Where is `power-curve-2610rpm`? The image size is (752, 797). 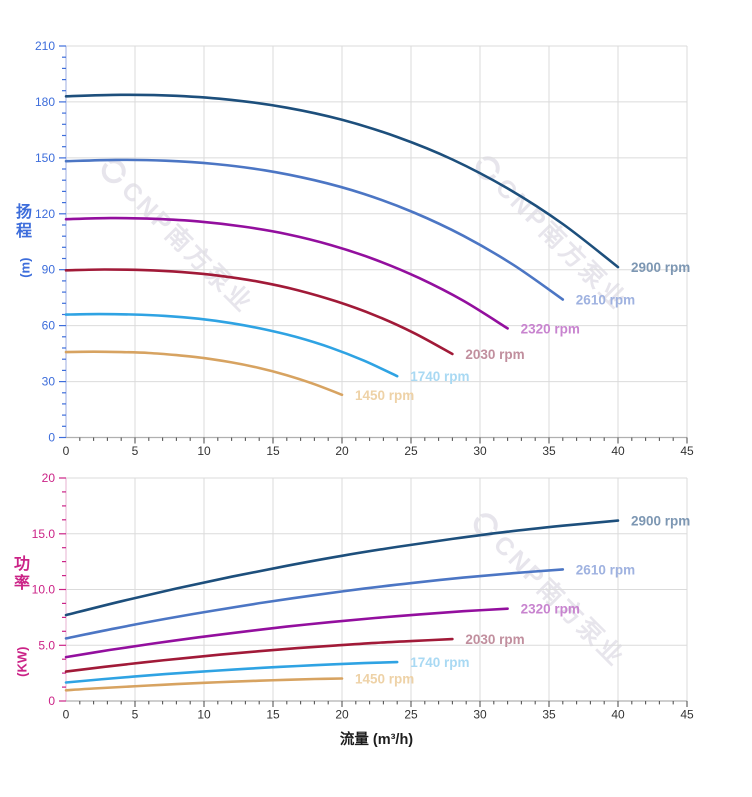 power-curve-2610rpm is located at coordinates (314, 604).